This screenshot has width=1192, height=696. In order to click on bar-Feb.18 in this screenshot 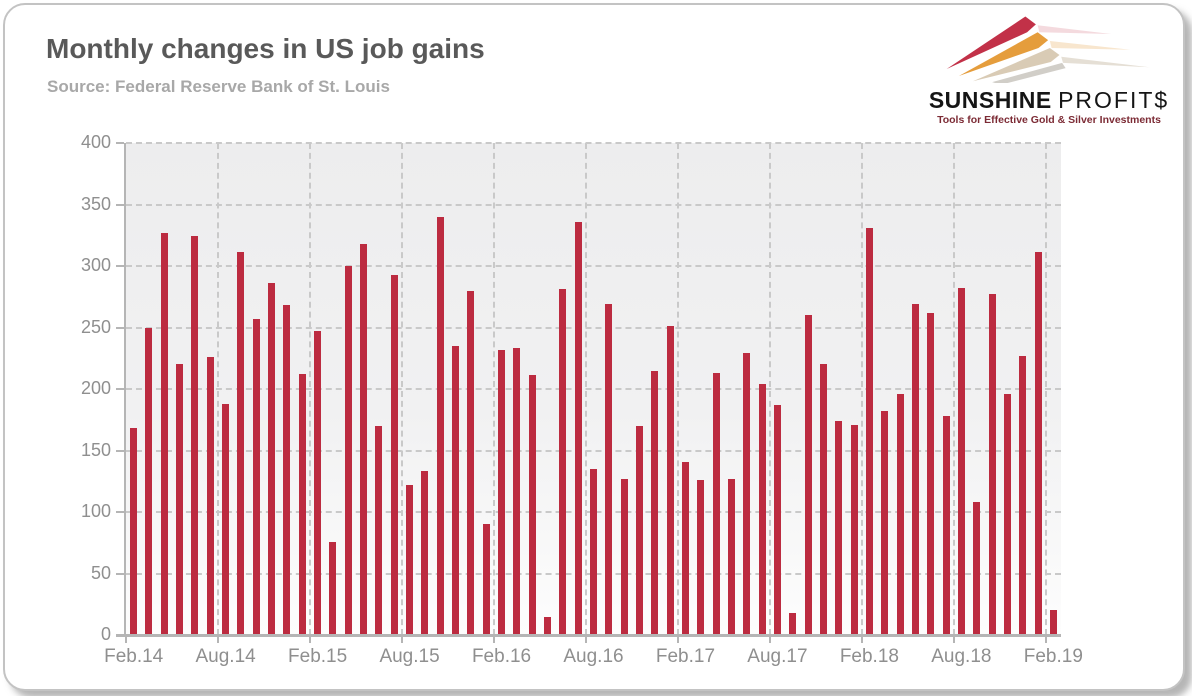, I will do `click(869, 431)`.